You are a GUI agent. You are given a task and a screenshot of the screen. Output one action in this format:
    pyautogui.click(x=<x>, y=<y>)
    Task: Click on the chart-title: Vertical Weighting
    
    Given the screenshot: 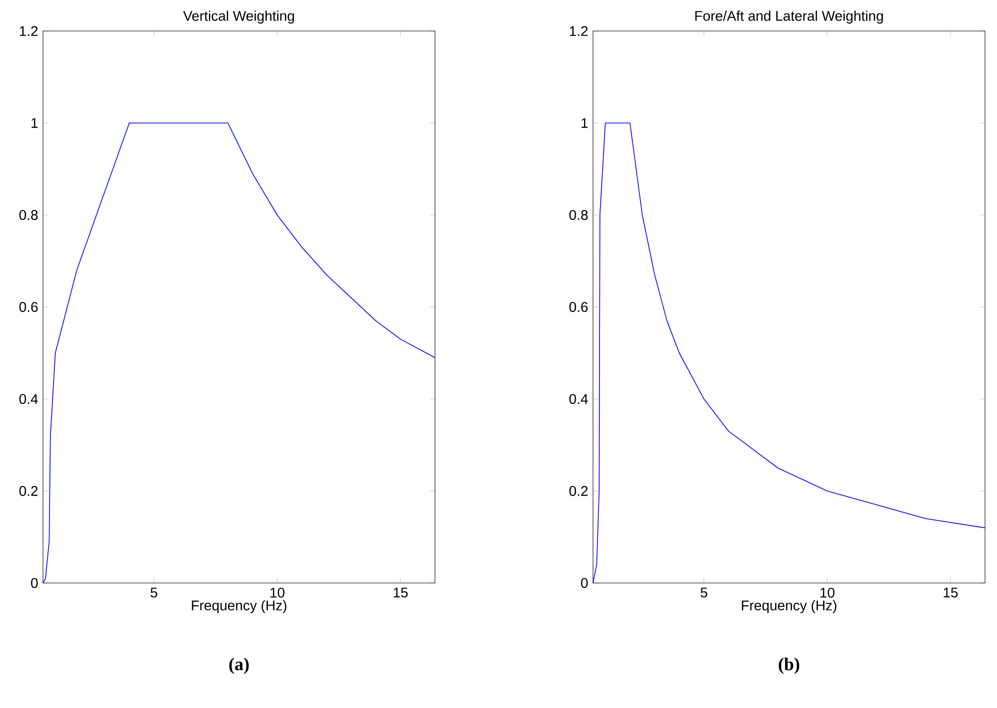 What is the action you would take?
    pyautogui.click(x=238, y=17)
    